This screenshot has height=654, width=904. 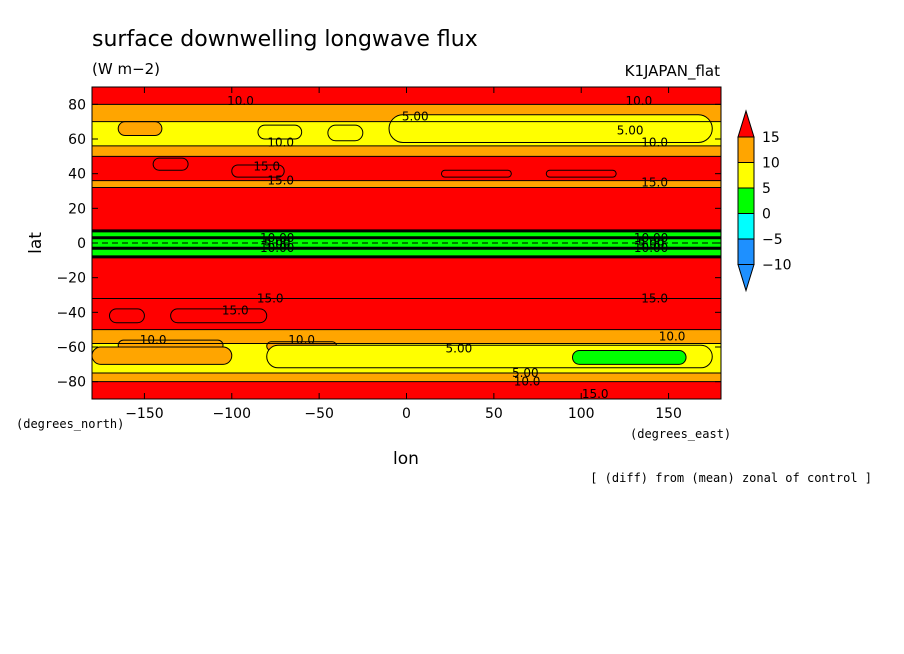 I want to click on x-tick-label: −100, so click(x=232, y=414).